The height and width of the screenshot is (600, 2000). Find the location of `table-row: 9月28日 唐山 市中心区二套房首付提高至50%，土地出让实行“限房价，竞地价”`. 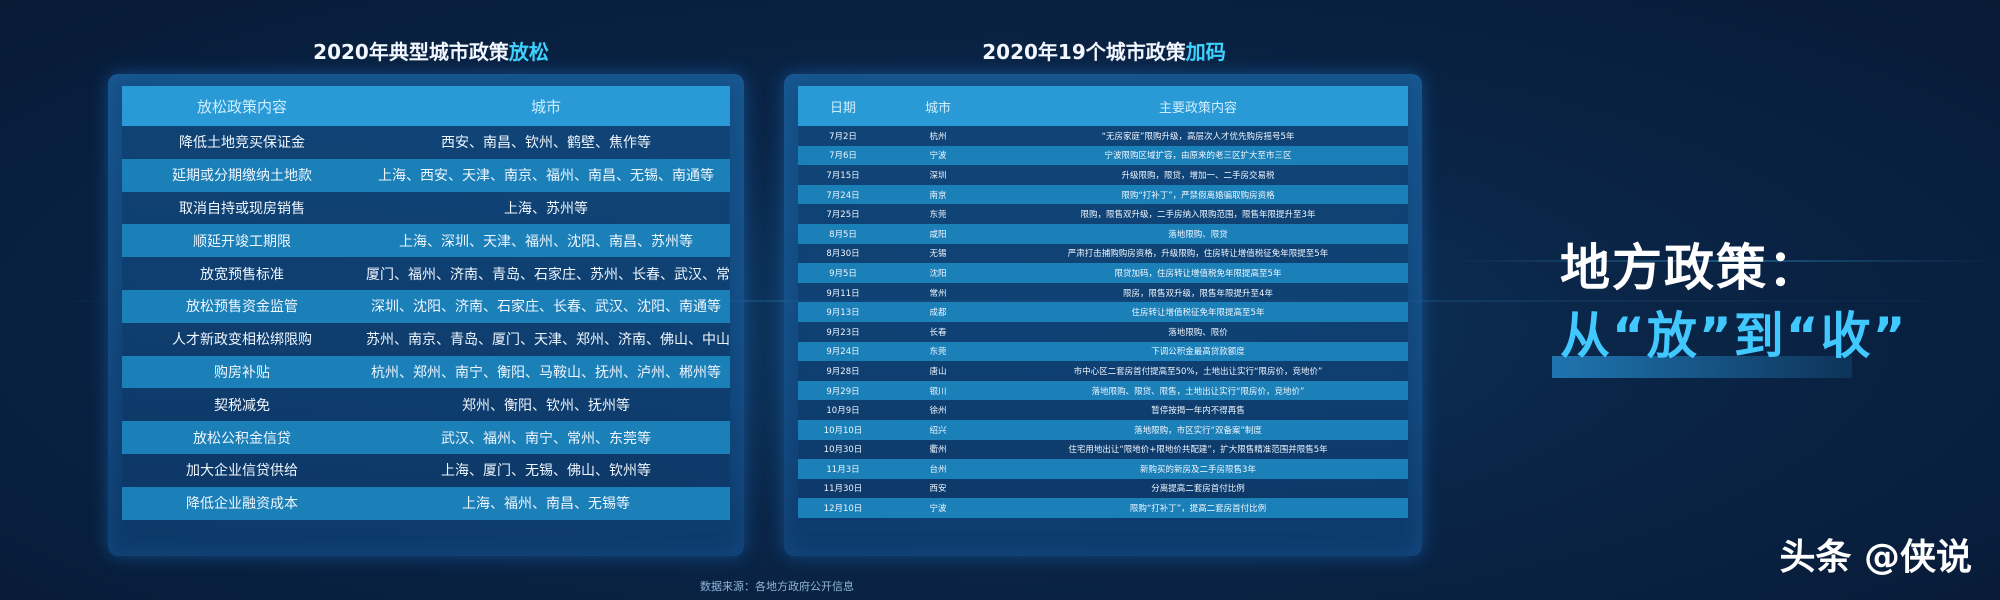

table-row: 9月28日 唐山 市中心区二套房首付提高至50%，土地出让实行“限房价，竞地价” is located at coordinates (1103, 371).